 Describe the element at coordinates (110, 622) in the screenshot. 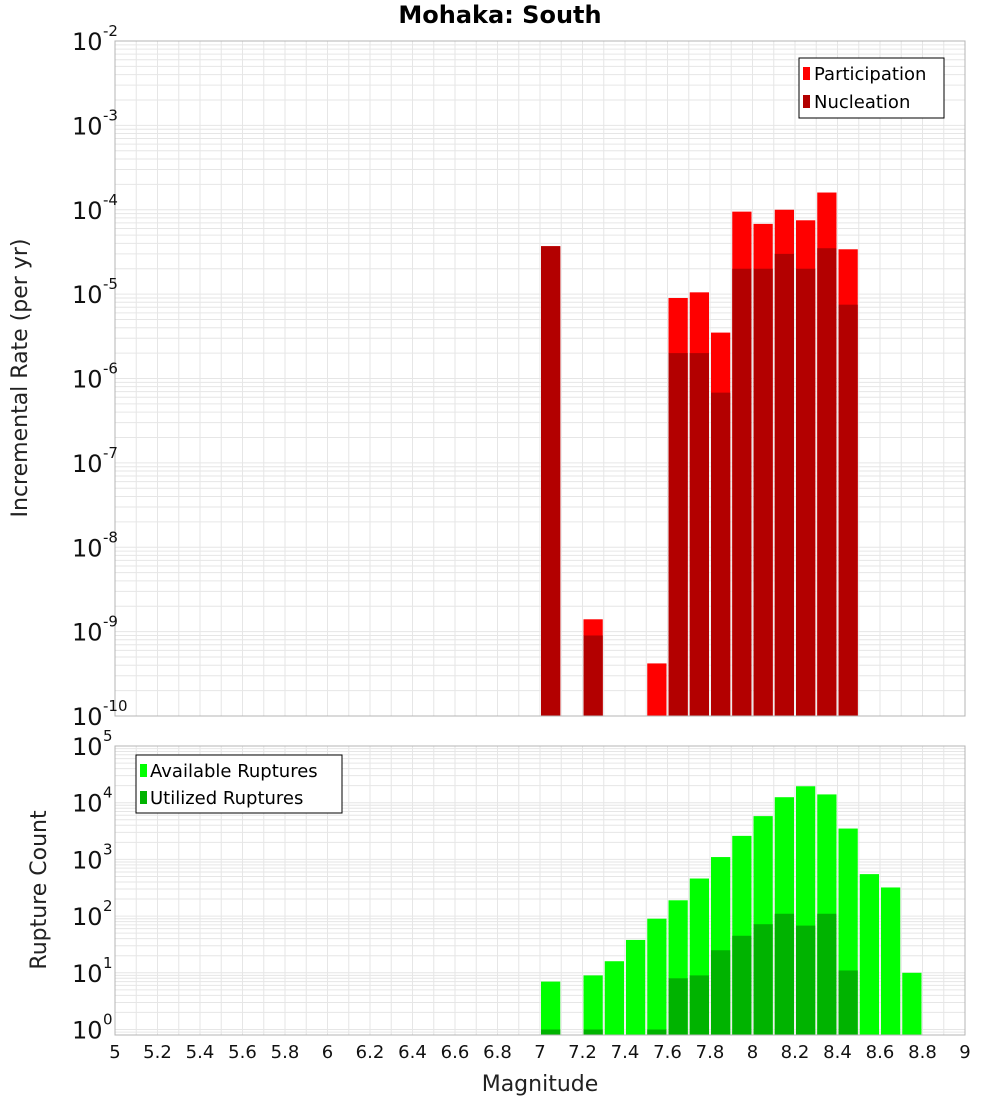

I see `rate-y-tick-exponent: -9` at that location.